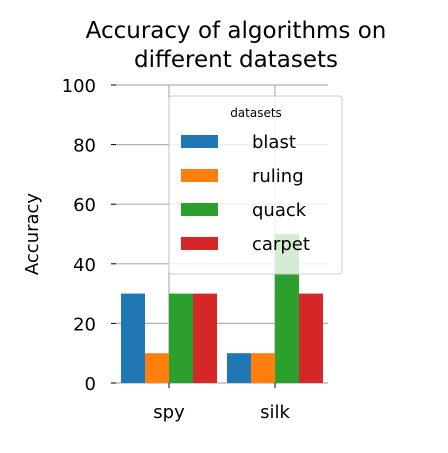 The width and height of the screenshot is (448, 453). What do you see at coordinates (274, 142) in the screenshot?
I see `legend-label-blast: blast` at bounding box center [274, 142].